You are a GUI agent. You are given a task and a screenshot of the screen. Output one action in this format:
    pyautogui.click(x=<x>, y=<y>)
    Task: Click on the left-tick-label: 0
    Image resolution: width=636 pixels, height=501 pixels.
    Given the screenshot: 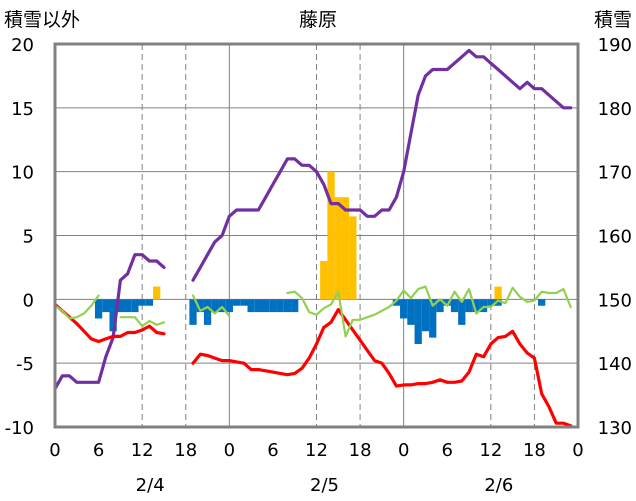 What is the action you would take?
    pyautogui.click(x=28, y=300)
    